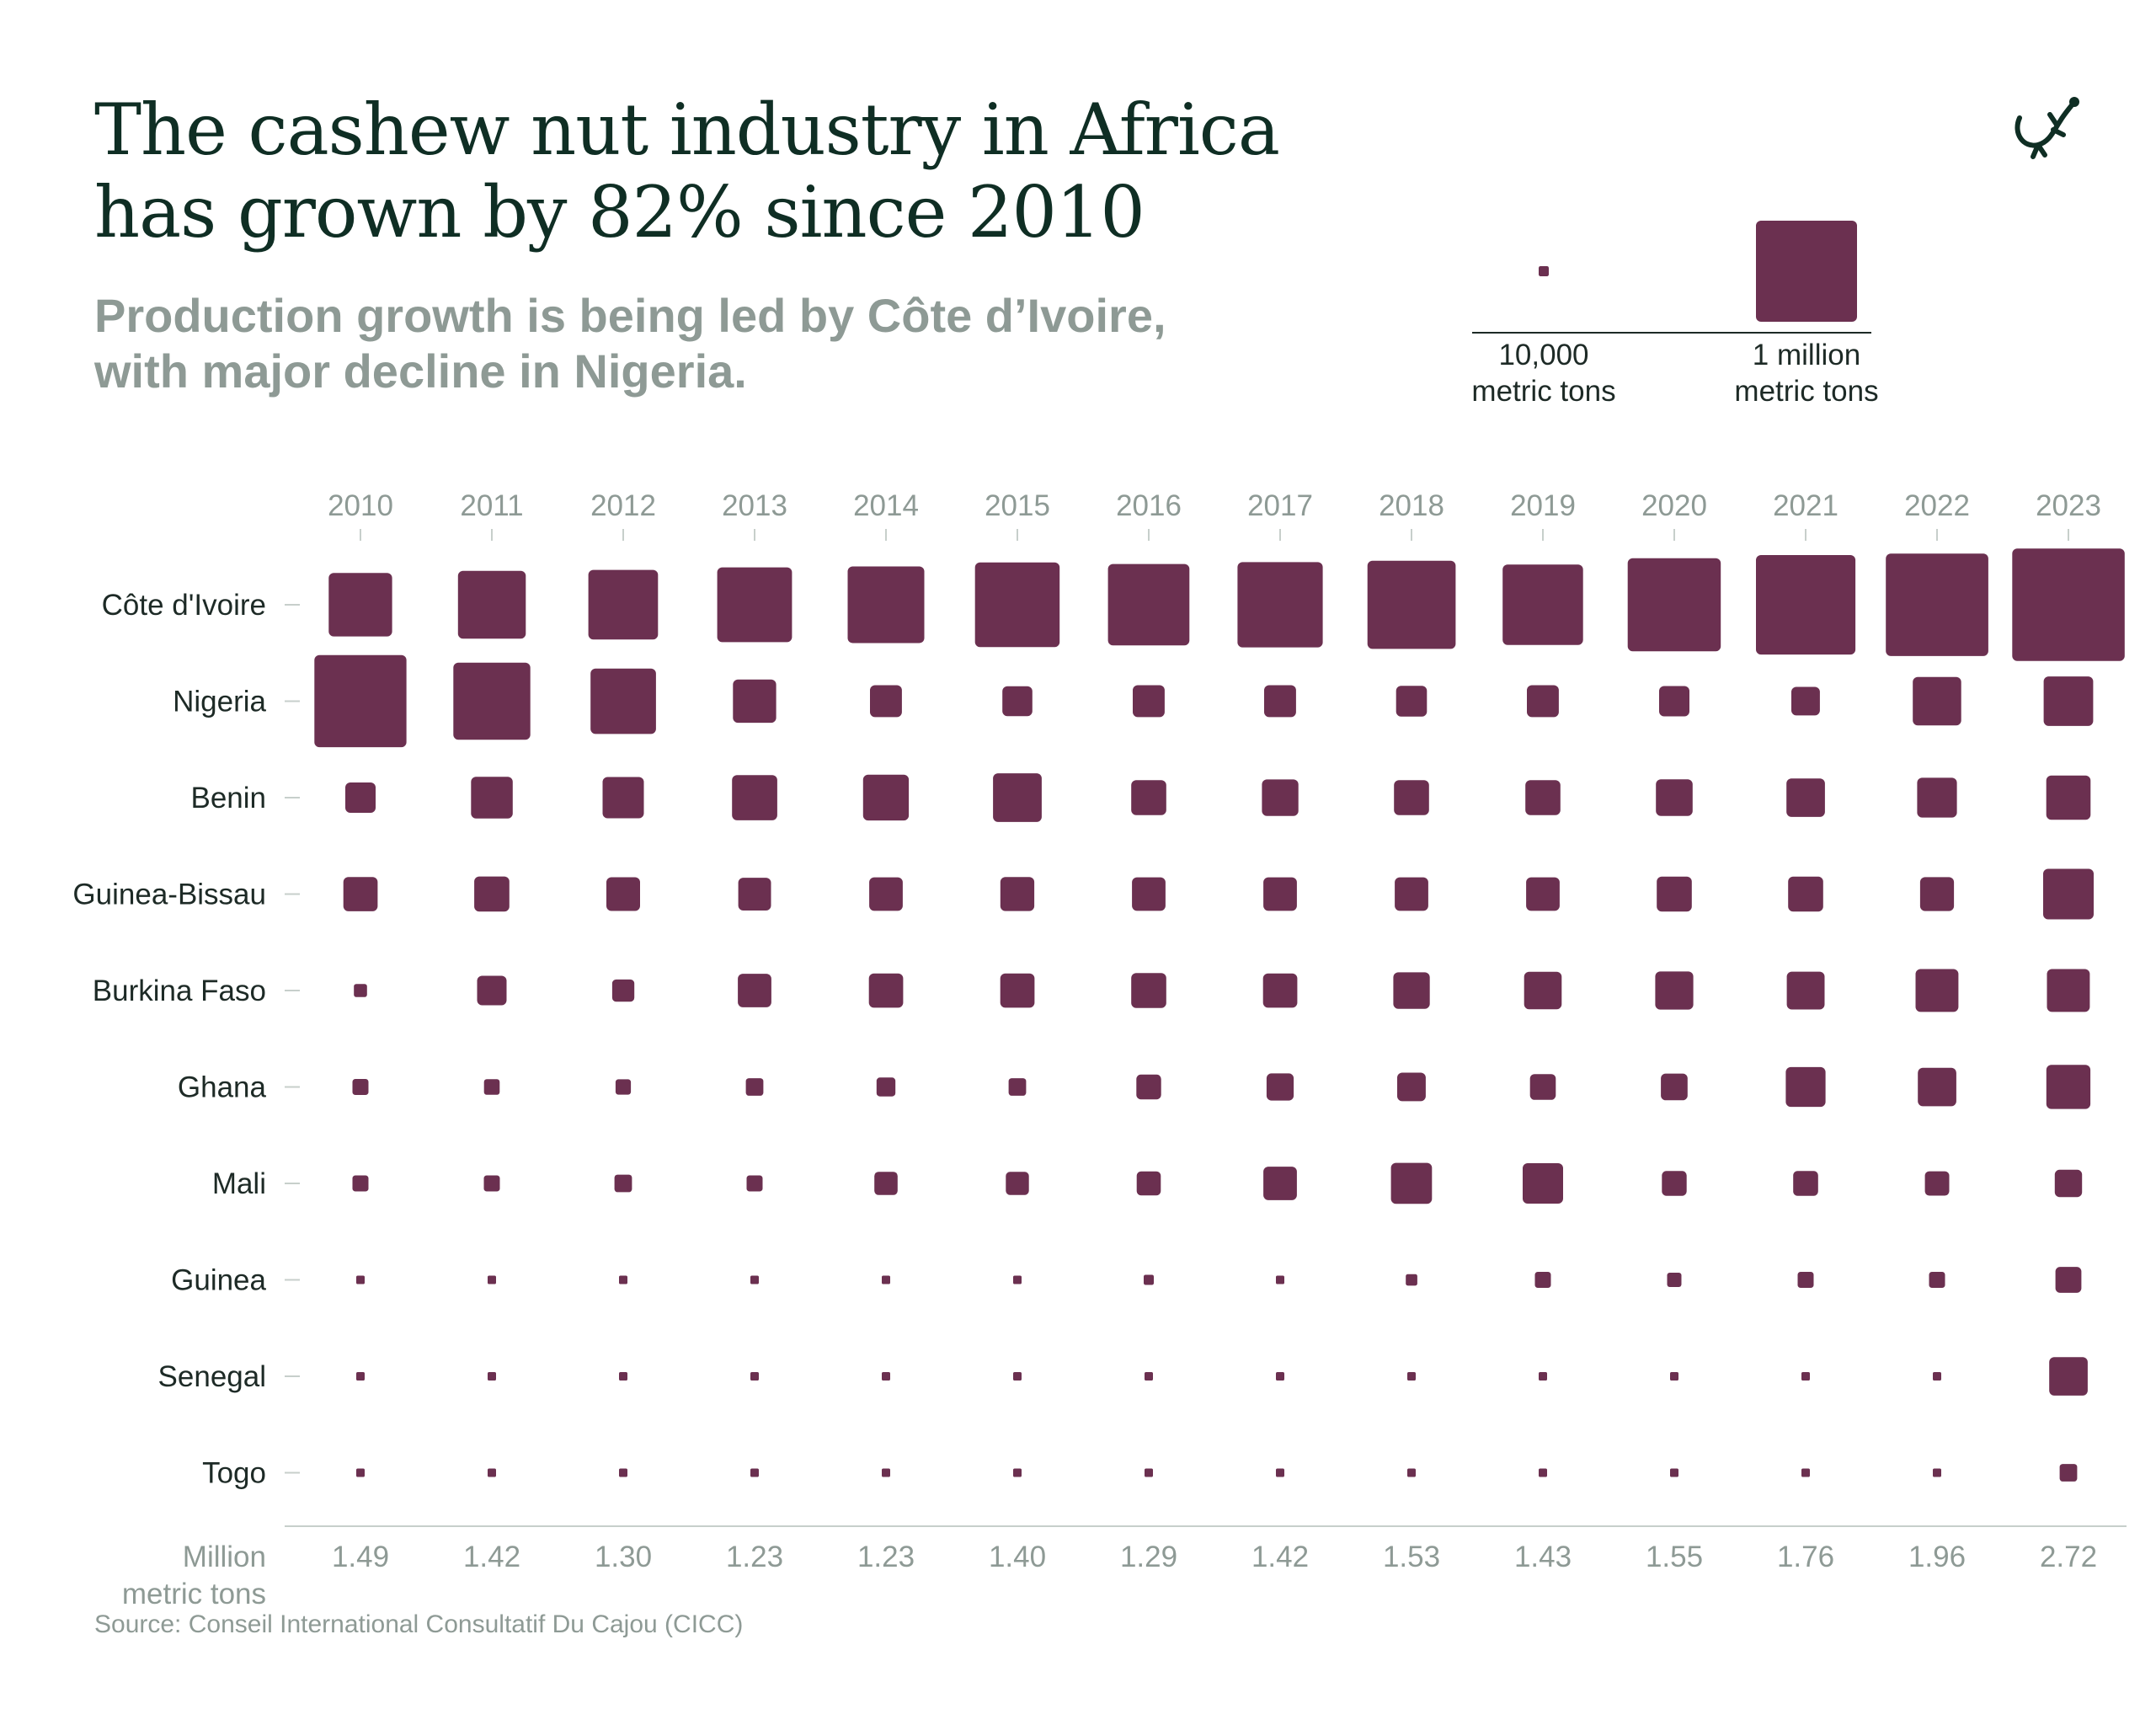 The width and height of the screenshot is (2156, 1725). I want to click on year-label-2014: 2014, so click(886, 505).